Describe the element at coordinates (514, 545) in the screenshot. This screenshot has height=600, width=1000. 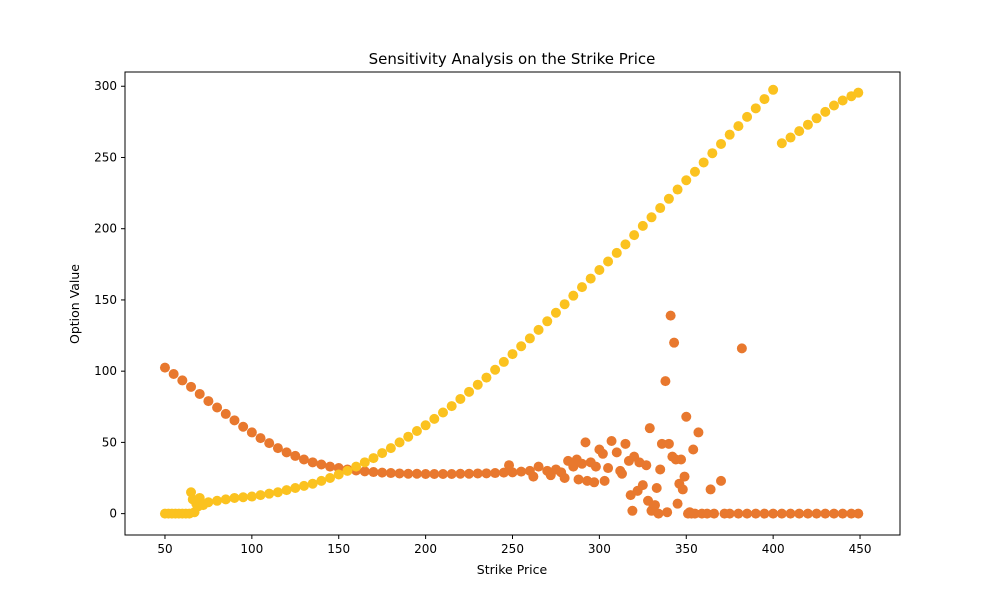
I see `x-axis-ticks: 50 100 150 200 250 300 350 400 450` at that location.